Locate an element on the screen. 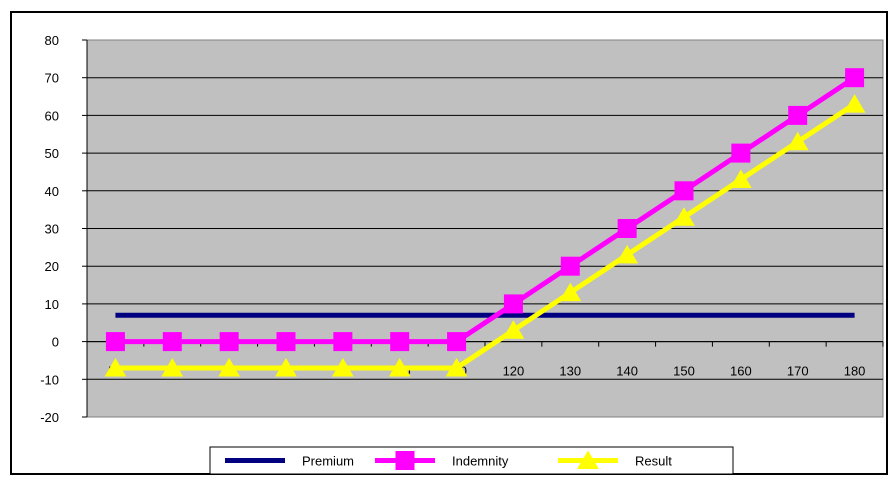 The width and height of the screenshot is (888, 480). y-tick-label: 40 is located at coordinates (52, 191).